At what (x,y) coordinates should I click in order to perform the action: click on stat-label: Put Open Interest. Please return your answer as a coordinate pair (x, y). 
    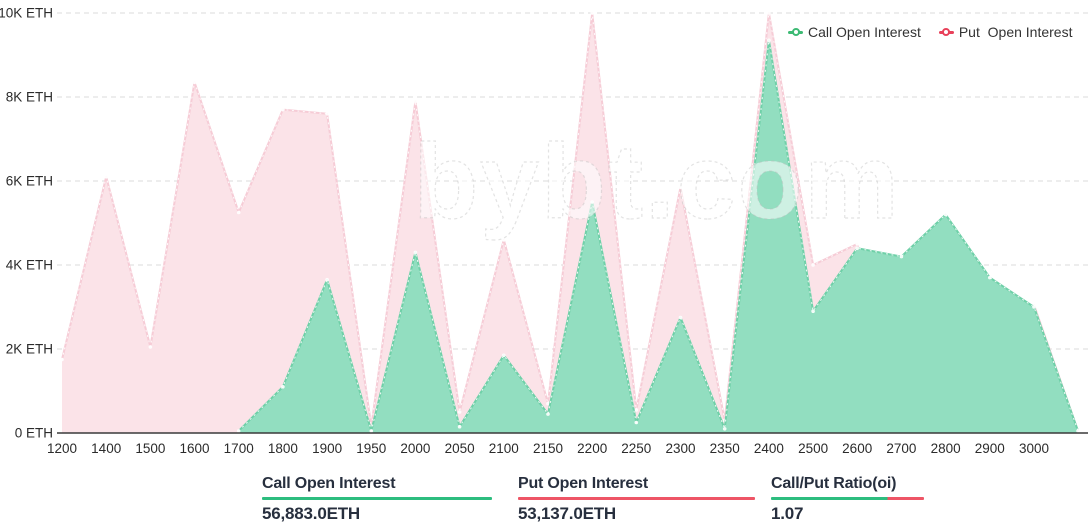
    Looking at the image, I should click on (583, 483).